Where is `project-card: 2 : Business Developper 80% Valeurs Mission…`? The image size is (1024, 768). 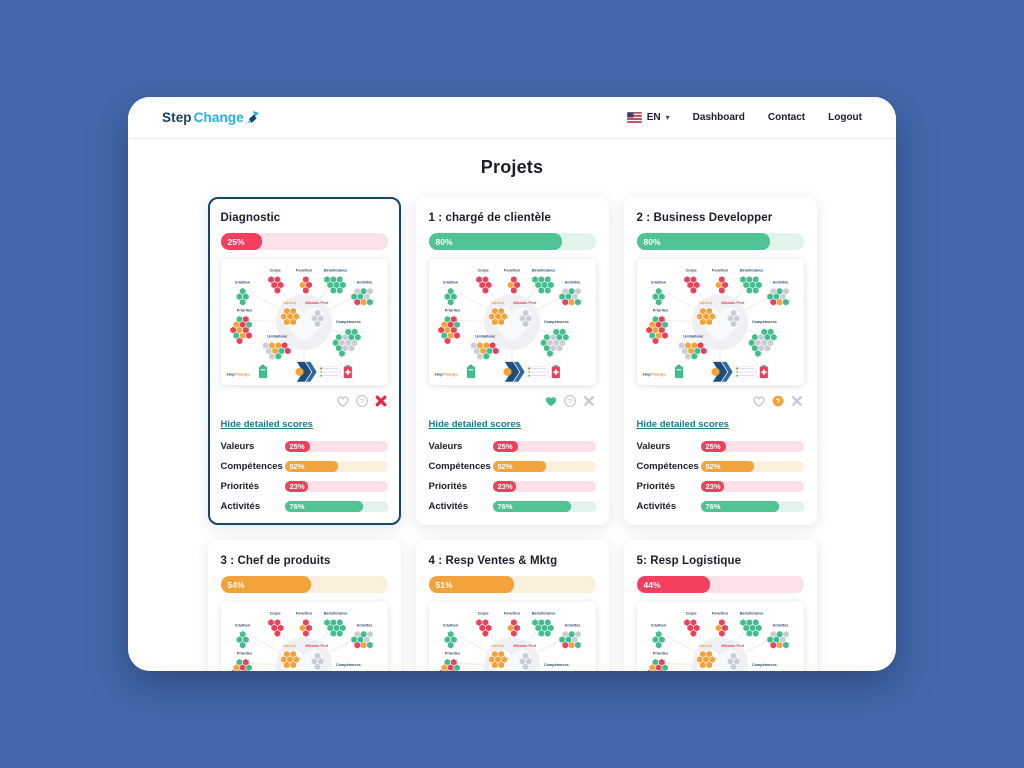
project-card: 2 : Business Developper 80% Valeurs Mission… is located at coordinates (720, 361).